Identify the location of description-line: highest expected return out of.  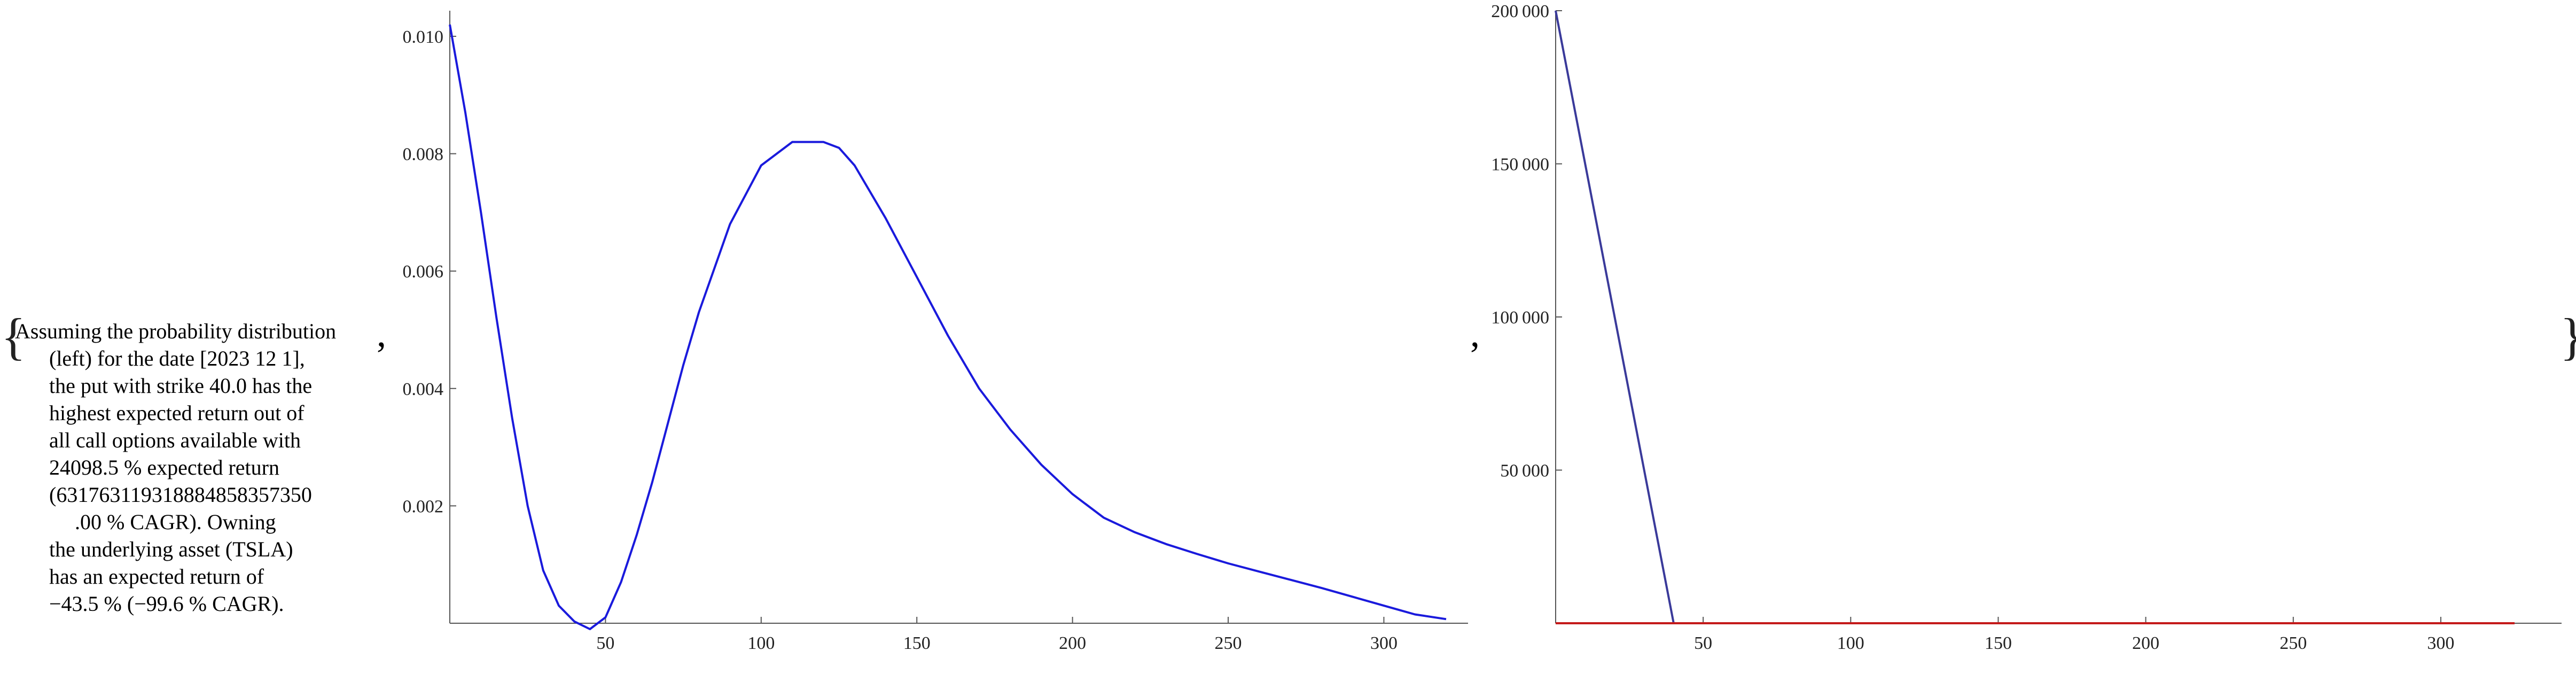
(177, 413).